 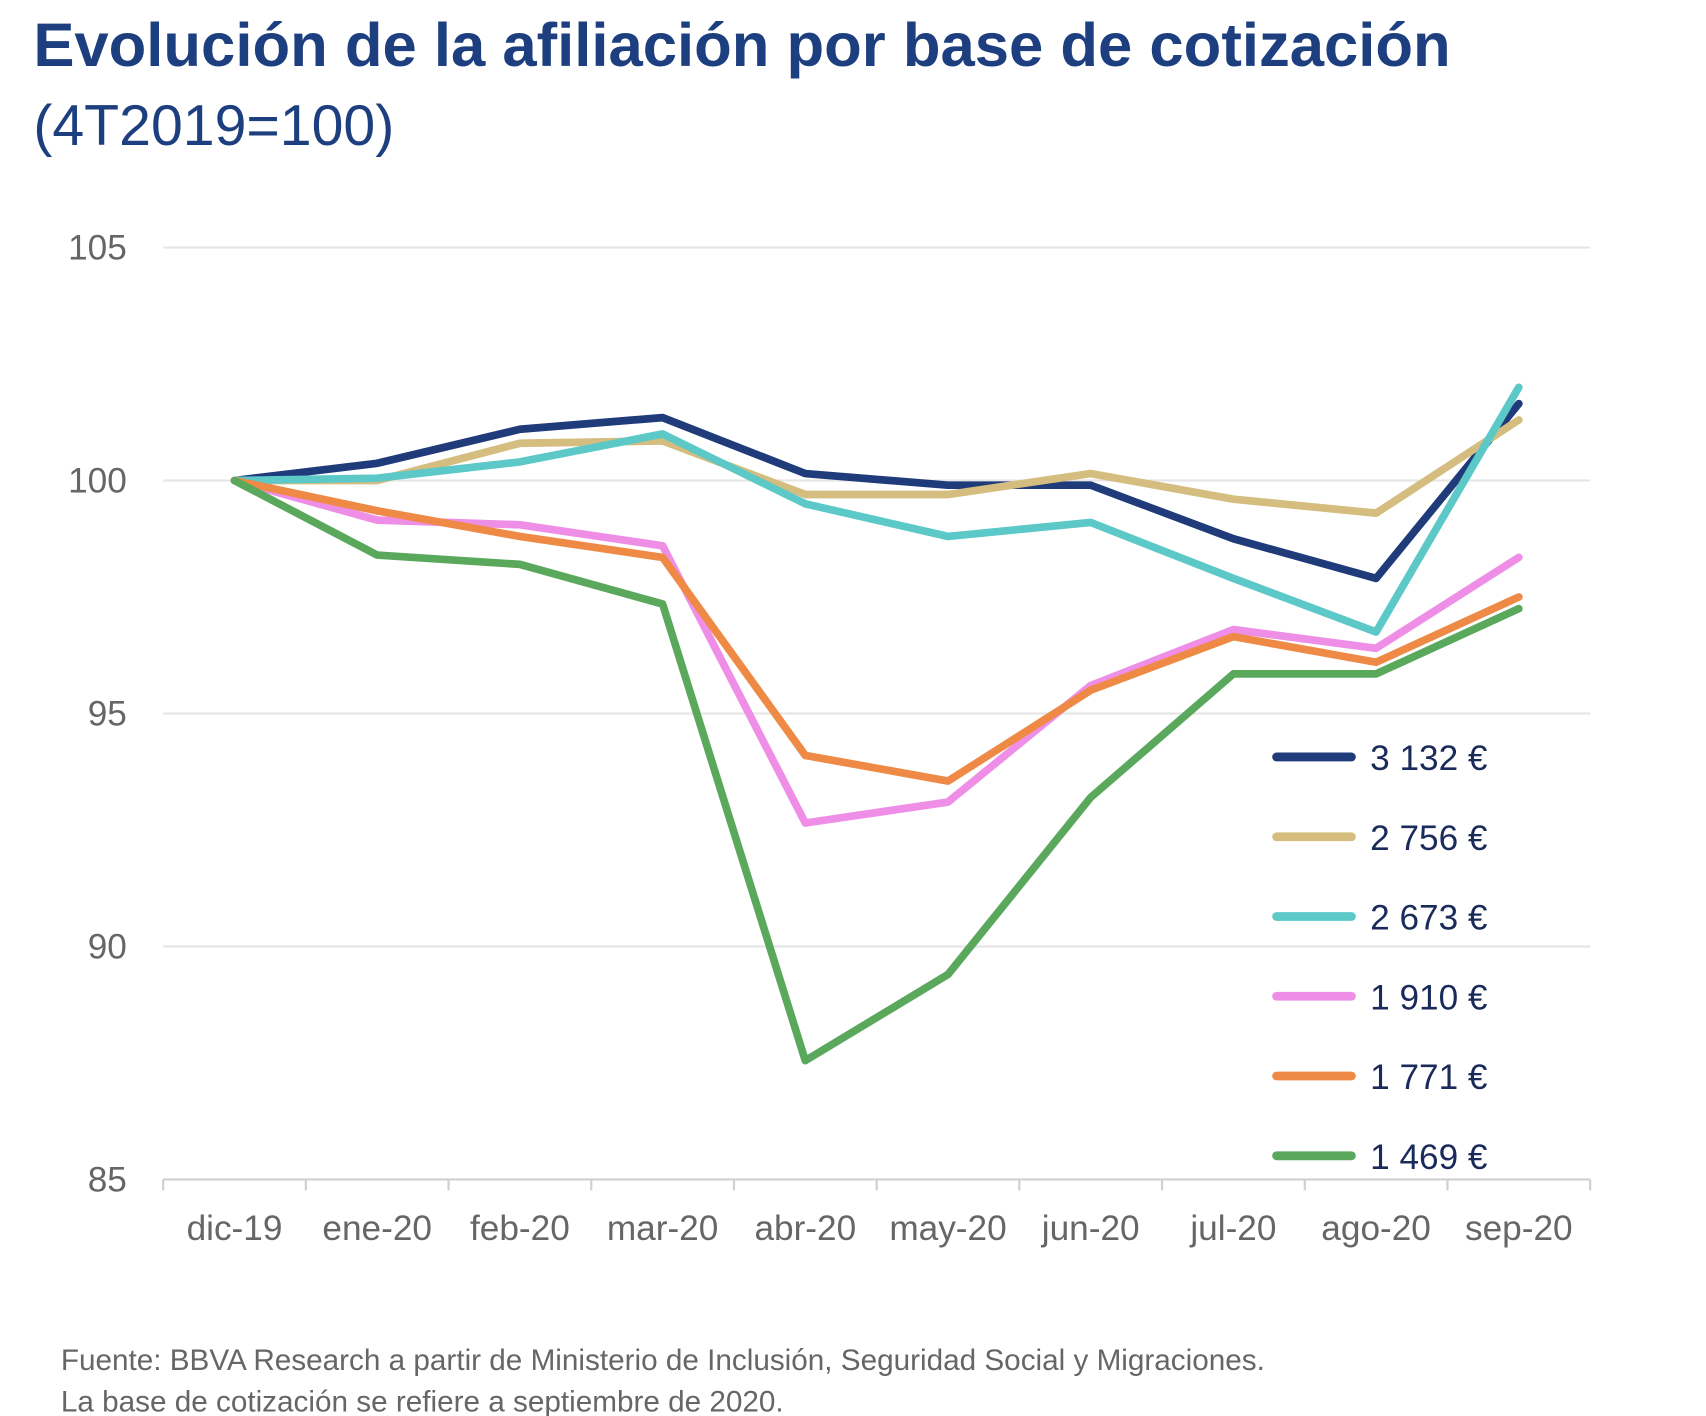 What do you see at coordinates (805, 1228) in the screenshot?
I see `x-tick-label: abr-20` at bounding box center [805, 1228].